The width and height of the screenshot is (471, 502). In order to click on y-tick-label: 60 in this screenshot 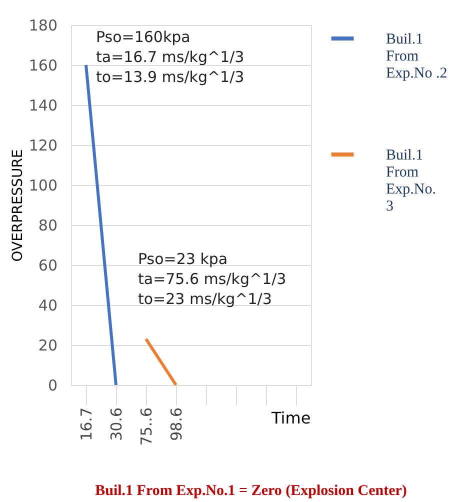, I will do `click(48, 265)`.